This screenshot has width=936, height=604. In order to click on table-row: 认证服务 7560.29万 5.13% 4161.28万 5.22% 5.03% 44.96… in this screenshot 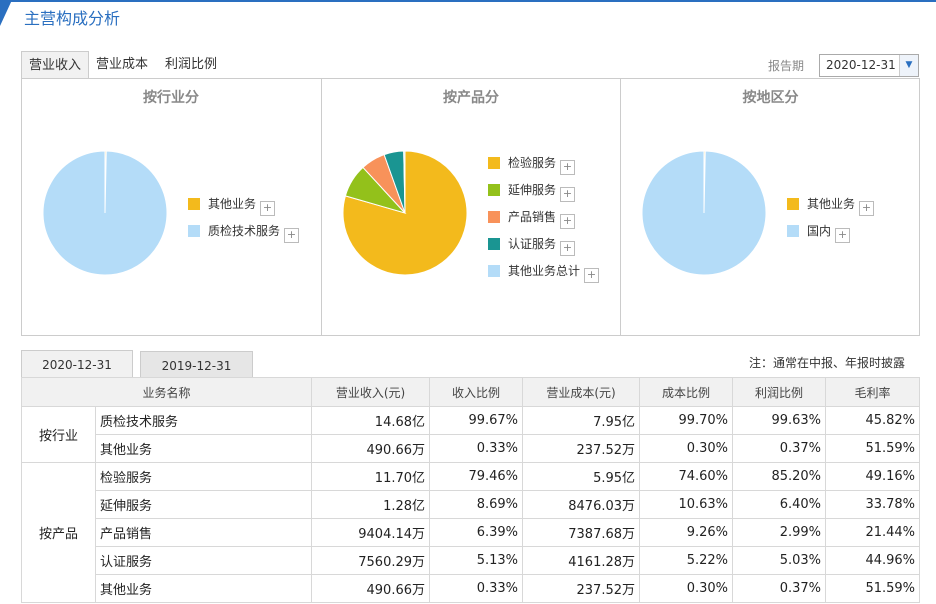, I will do `click(471, 560)`.